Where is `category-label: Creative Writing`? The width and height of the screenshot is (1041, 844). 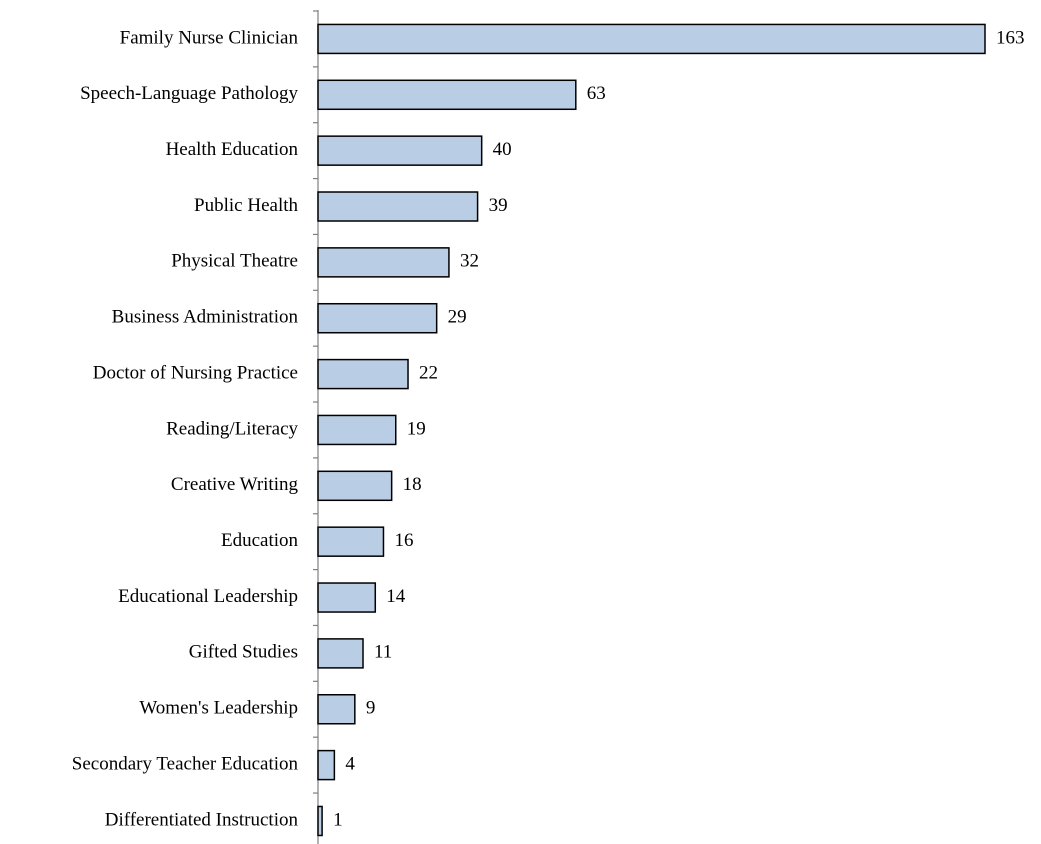
category-label: Creative Writing is located at coordinates (235, 484).